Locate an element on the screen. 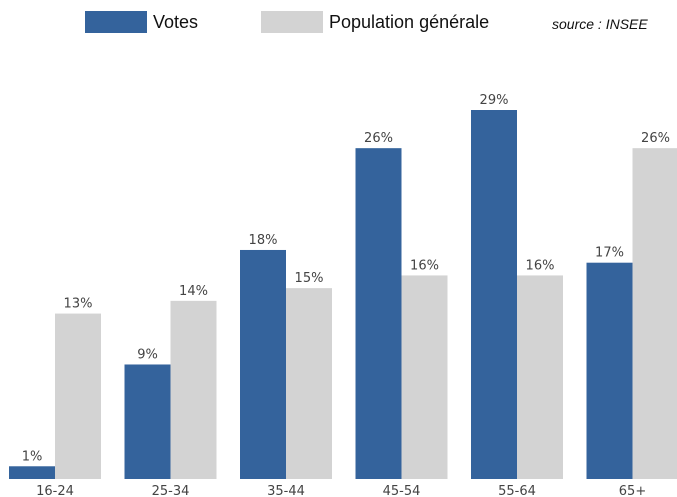 This screenshot has width=677, height=497. value-label-votes-45-54: 26% is located at coordinates (378, 138).